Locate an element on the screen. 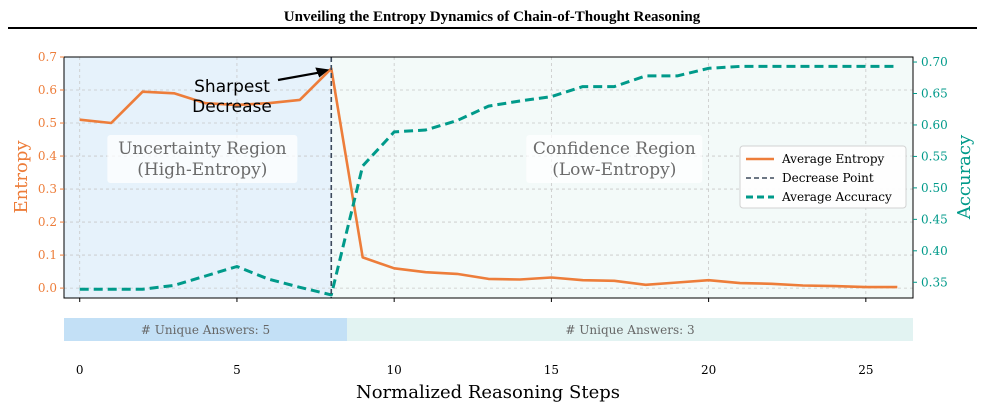  answer-bands: # Unique Answers: 5 # Unique Answers: 3 is located at coordinates (488, 329).